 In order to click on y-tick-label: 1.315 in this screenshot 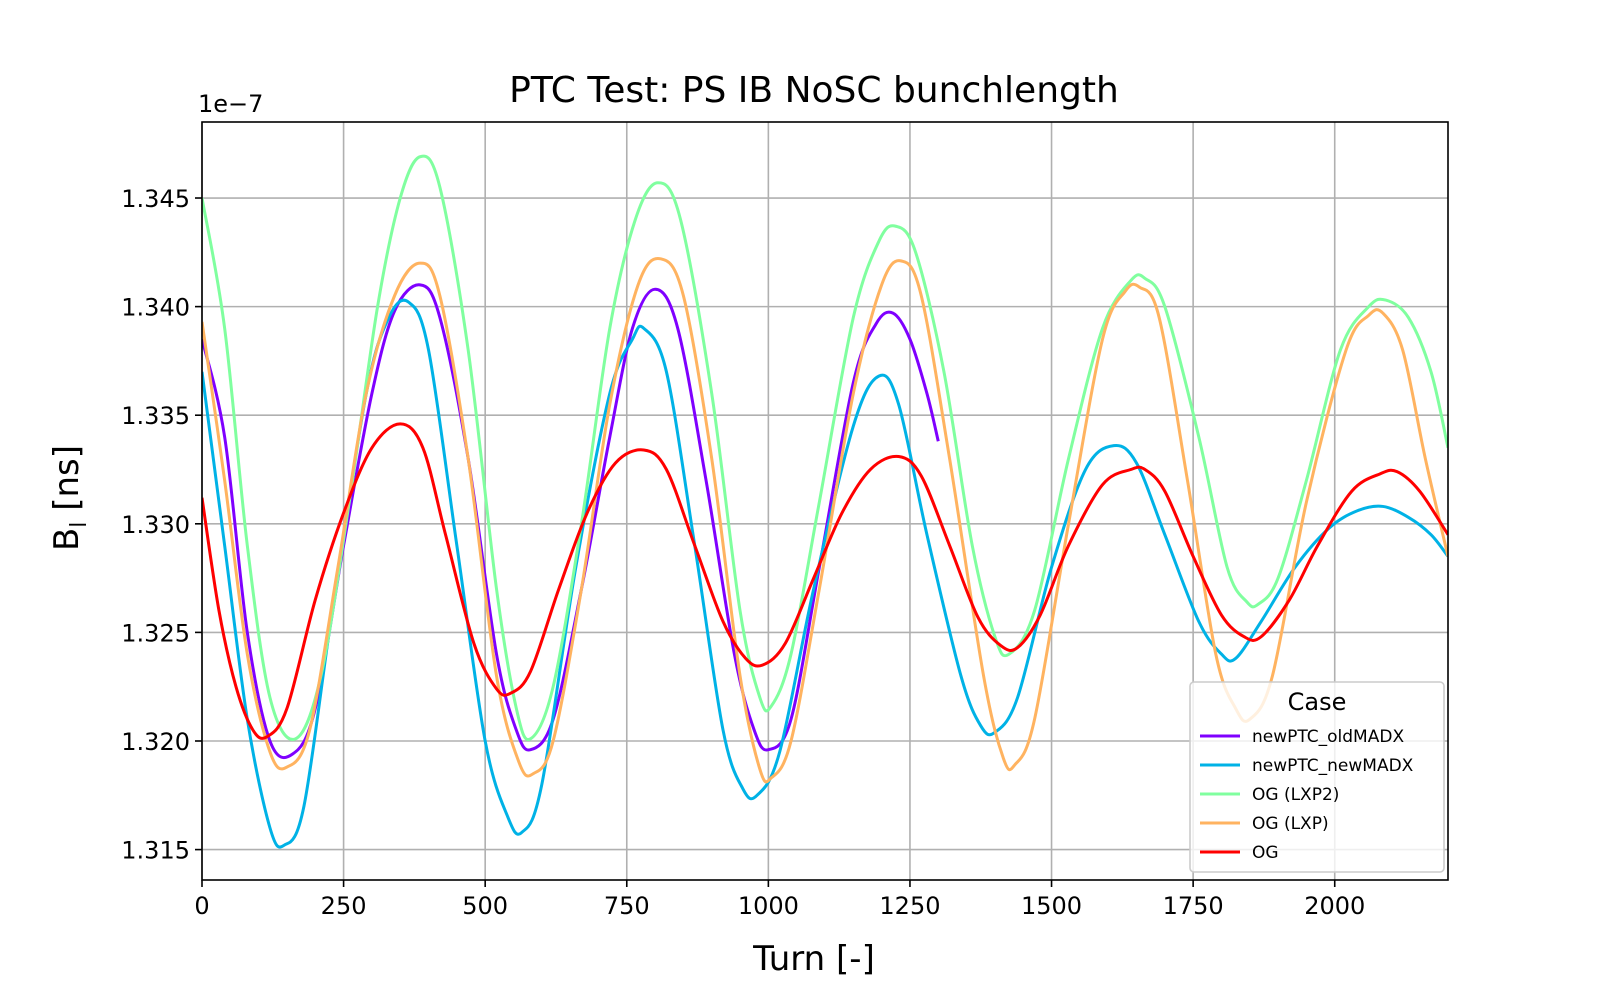, I will do `click(155, 851)`.